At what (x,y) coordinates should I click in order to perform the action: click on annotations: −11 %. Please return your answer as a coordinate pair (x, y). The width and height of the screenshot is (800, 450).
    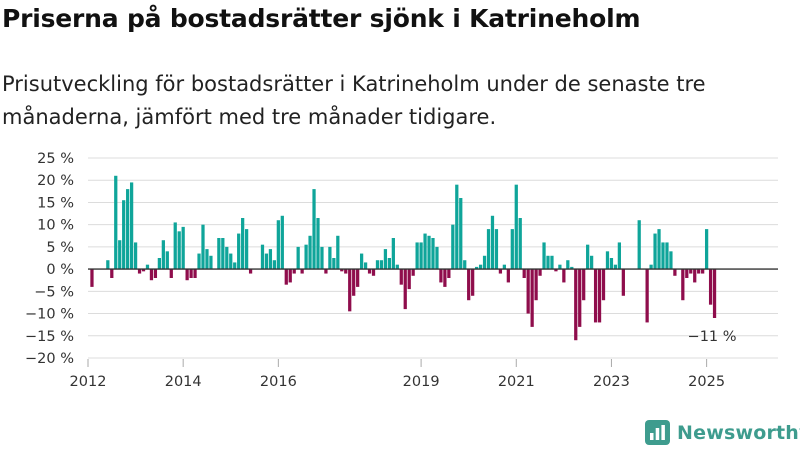
    Looking at the image, I should click on (712, 337).